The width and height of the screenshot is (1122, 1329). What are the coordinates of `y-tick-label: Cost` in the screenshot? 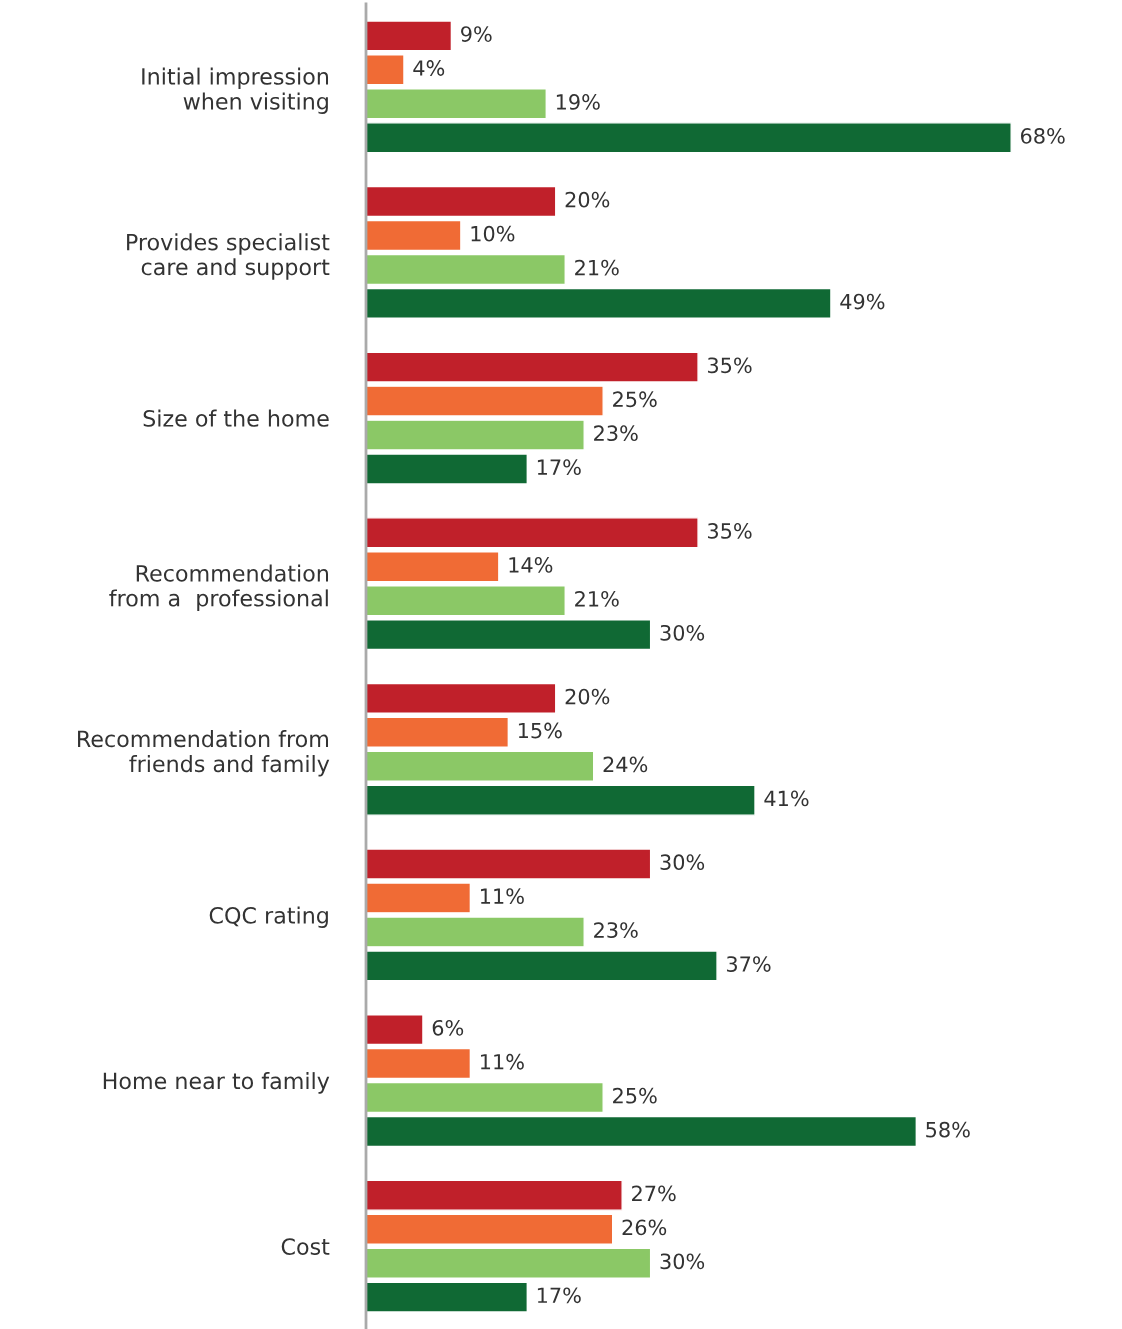 It's located at (305, 1246).